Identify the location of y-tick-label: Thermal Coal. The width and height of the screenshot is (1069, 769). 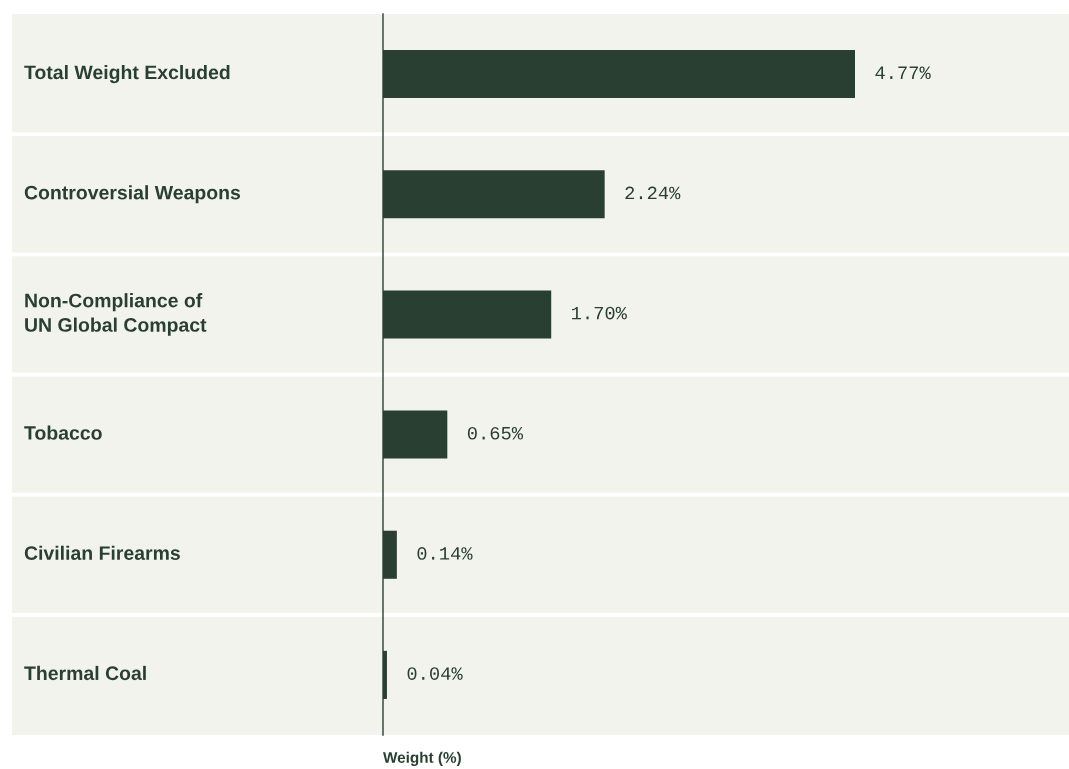
(85, 673).